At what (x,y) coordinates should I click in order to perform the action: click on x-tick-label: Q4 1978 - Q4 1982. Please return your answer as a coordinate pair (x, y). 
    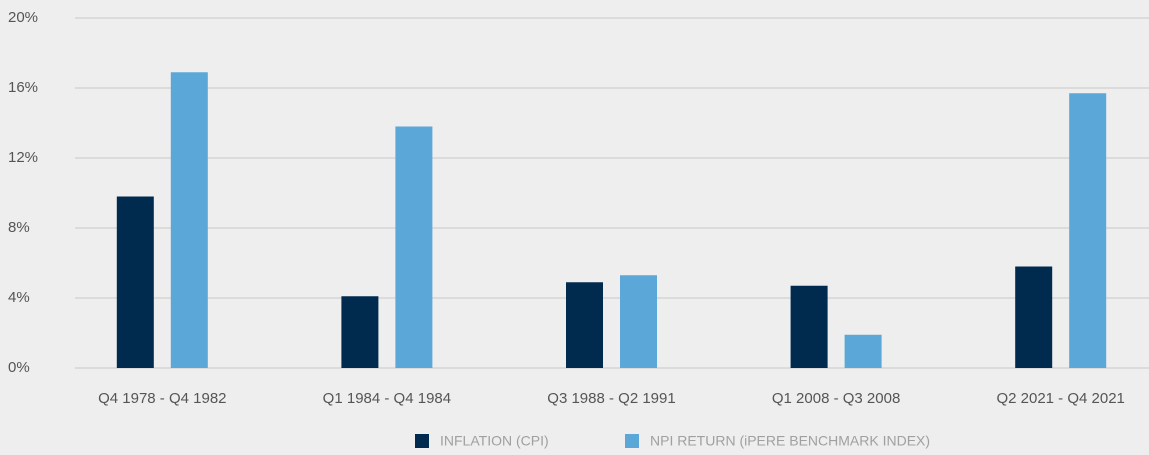
    Looking at the image, I should click on (162, 398).